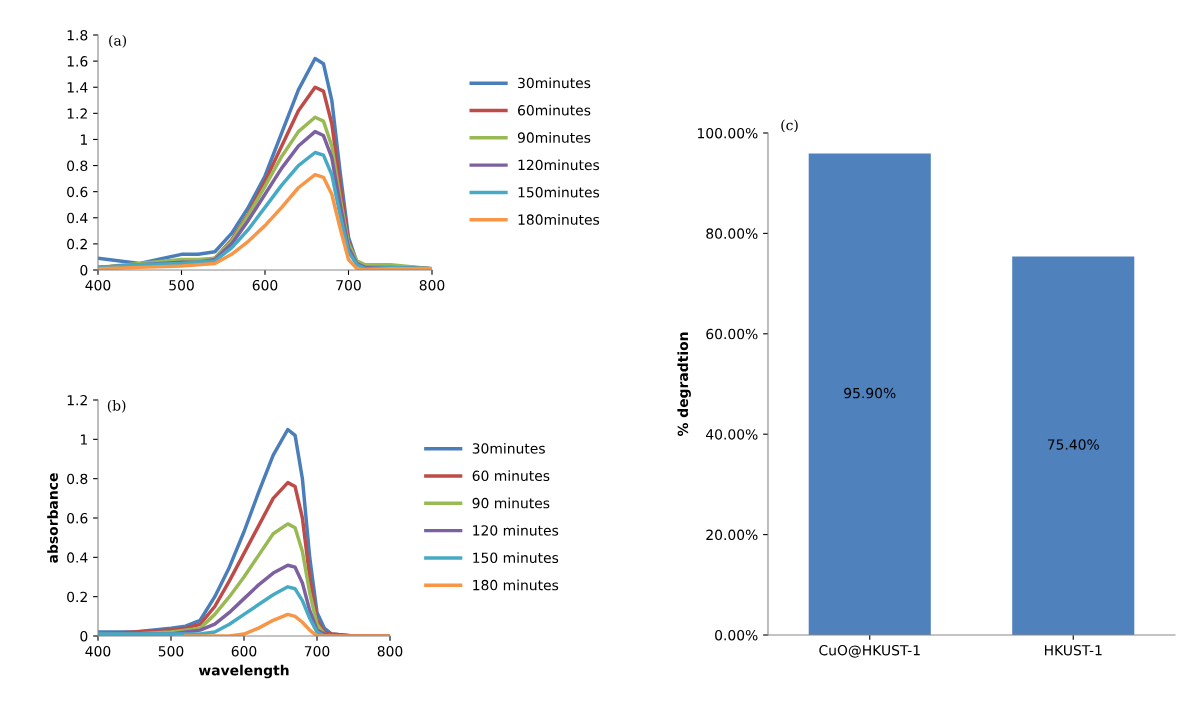 The width and height of the screenshot is (1201, 711). Describe the element at coordinates (511, 503) in the screenshot. I see `legend-label: 90 minutes` at that location.